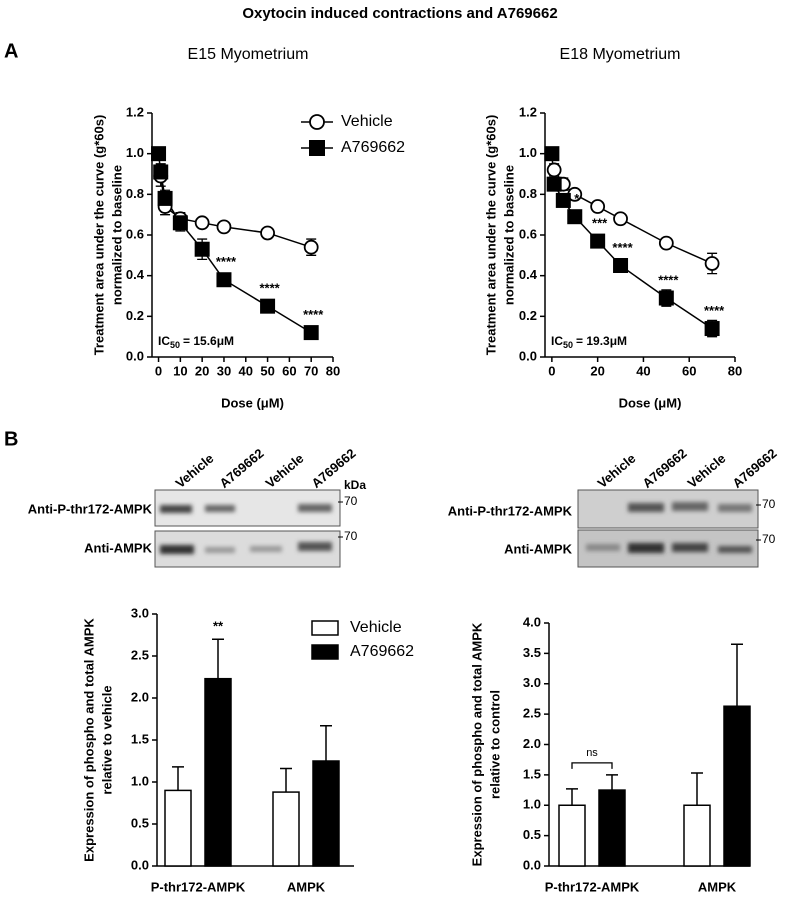  I want to click on y-tick-label: 1.5, so click(140, 738).